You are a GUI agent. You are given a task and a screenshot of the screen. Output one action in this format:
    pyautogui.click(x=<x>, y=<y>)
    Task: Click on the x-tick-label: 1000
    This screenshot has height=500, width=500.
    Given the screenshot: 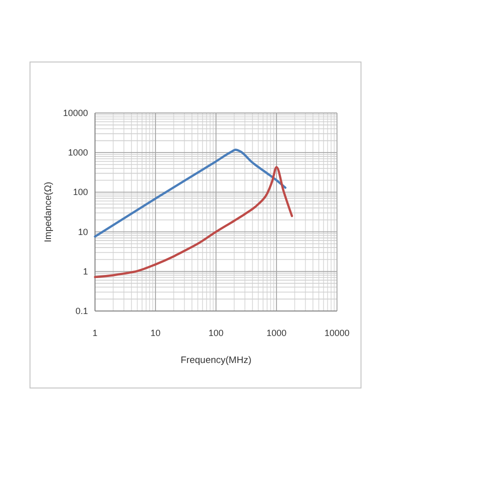 What is the action you would take?
    pyautogui.click(x=276, y=333)
    